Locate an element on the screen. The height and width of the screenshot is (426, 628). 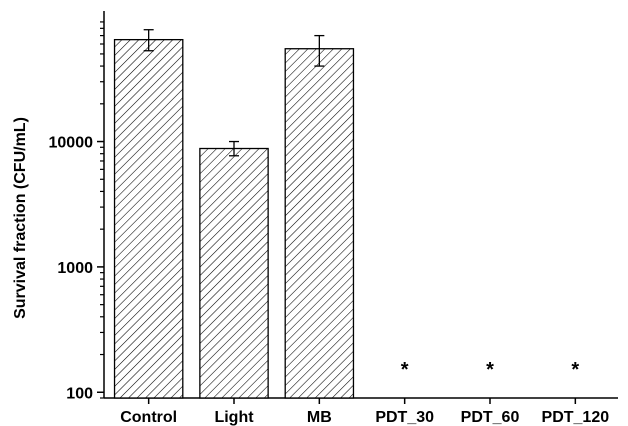
x-tick-label: MB is located at coordinates (319, 417).